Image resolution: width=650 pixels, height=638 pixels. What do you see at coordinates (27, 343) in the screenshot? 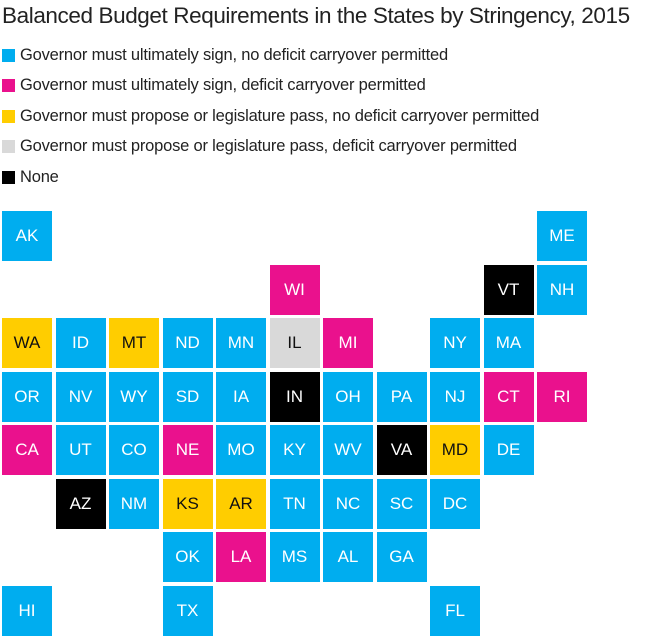
I see `state-tile-wa: WA` at bounding box center [27, 343].